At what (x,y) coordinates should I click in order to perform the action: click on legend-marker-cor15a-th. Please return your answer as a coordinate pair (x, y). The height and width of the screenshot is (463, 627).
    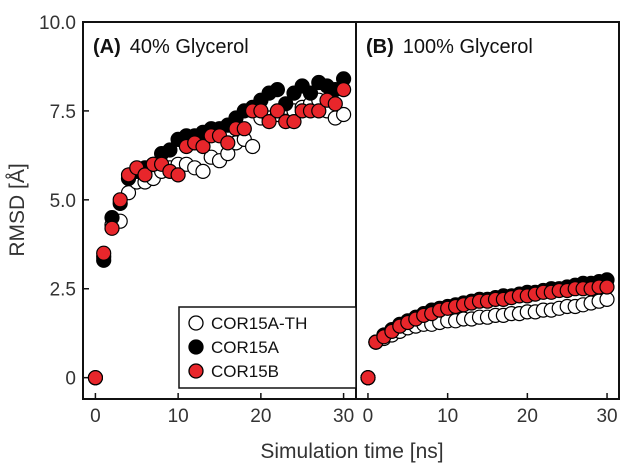
    Looking at the image, I should click on (196, 323).